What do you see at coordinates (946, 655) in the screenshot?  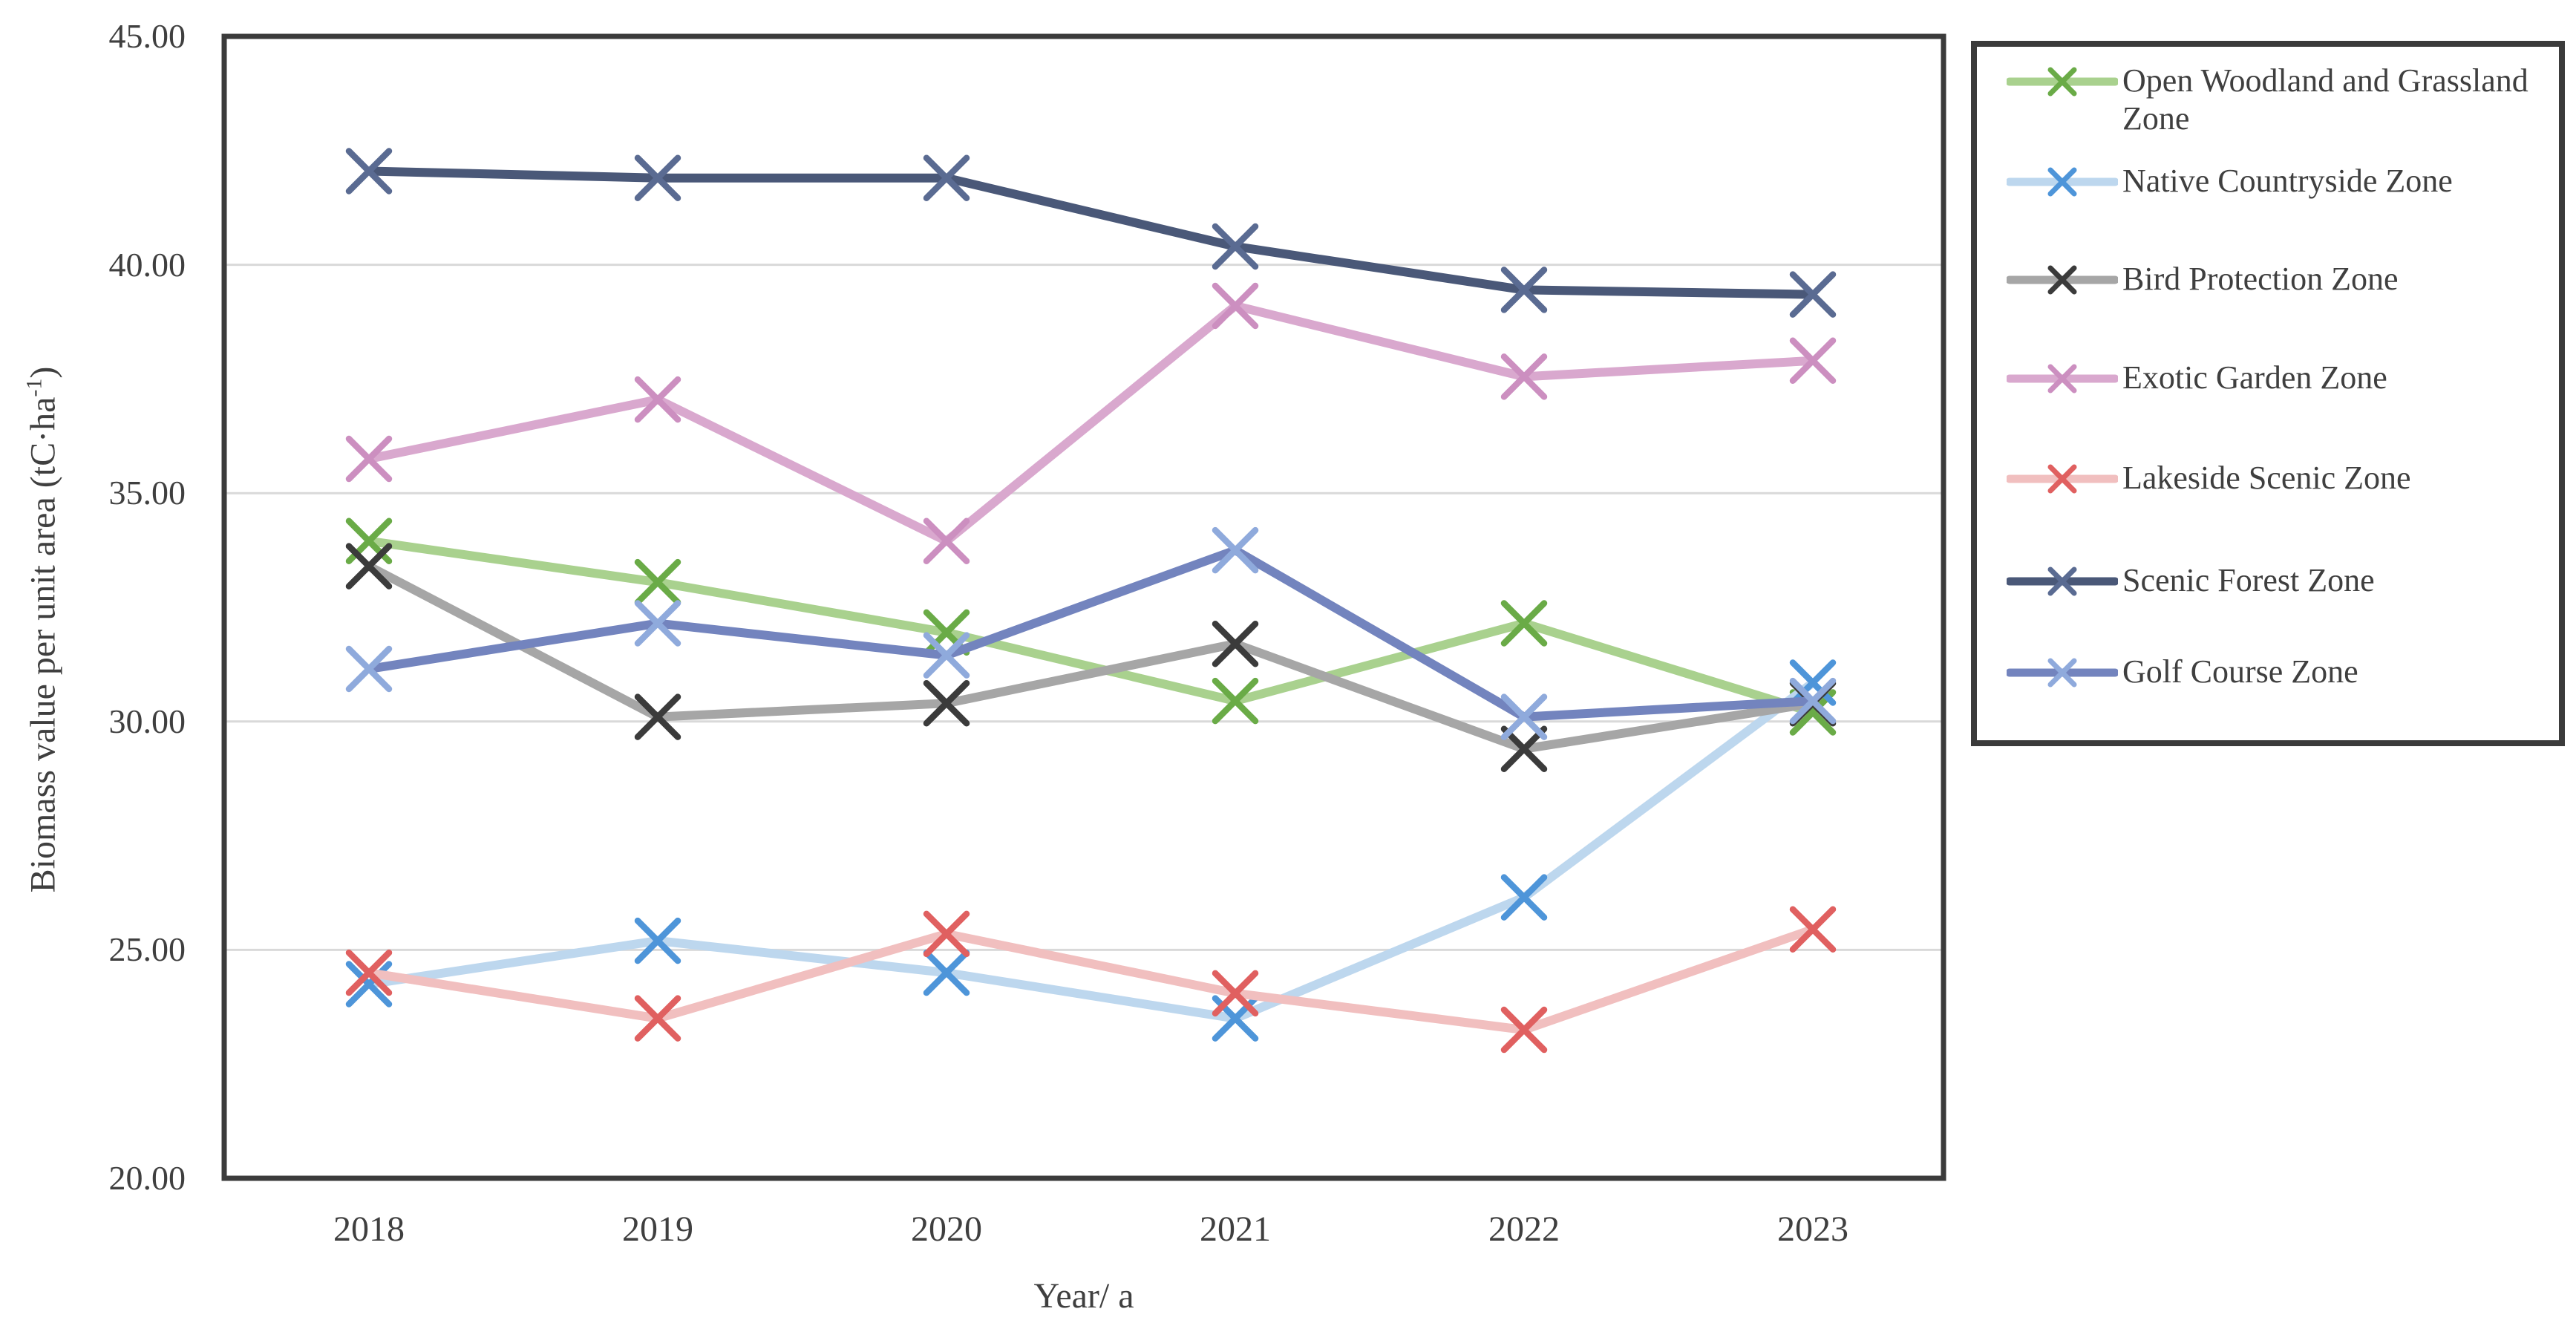 I see `series-6-marker-2020` at bounding box center [946, 655].